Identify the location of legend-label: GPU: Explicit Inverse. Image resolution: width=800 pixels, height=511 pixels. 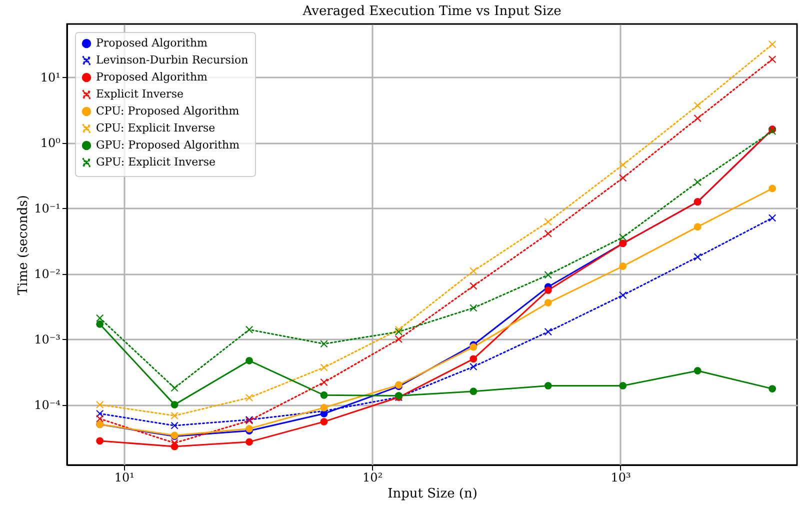
(156, 162).